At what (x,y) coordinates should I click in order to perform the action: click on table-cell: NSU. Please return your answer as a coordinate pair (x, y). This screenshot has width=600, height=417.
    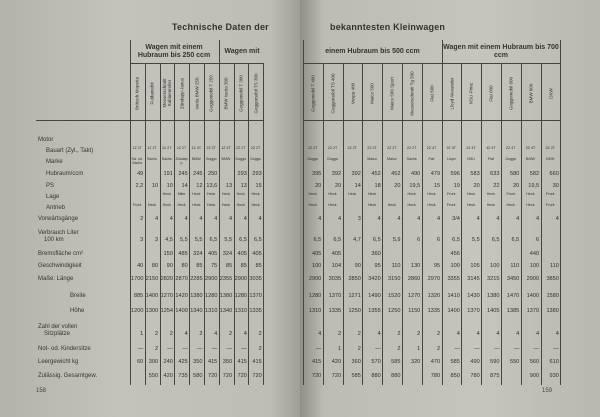
    Looking at the image, I should click on (471, 159).